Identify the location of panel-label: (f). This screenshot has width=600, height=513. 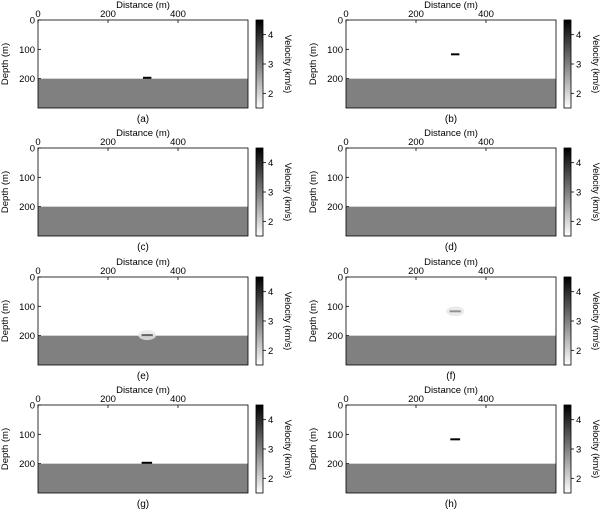
(450, 376).